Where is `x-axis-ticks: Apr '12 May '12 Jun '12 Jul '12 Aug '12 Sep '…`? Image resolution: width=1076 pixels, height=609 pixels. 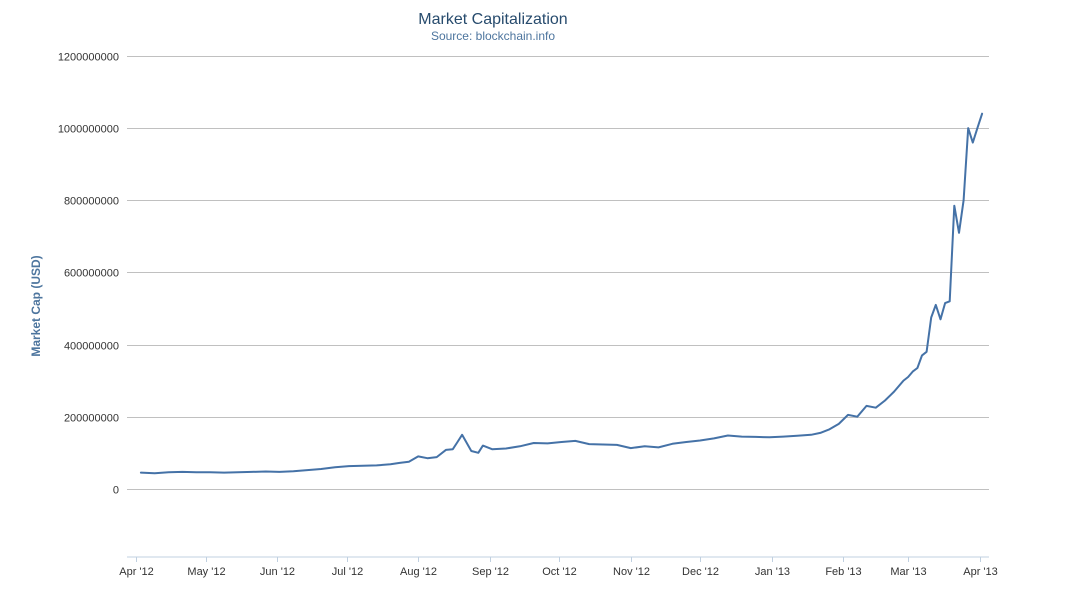 x-axis-ticks: Apr '12 May '12 Jun '12 Jul '12 Aug '12 Sep '… is located at coordinates (558, 567).